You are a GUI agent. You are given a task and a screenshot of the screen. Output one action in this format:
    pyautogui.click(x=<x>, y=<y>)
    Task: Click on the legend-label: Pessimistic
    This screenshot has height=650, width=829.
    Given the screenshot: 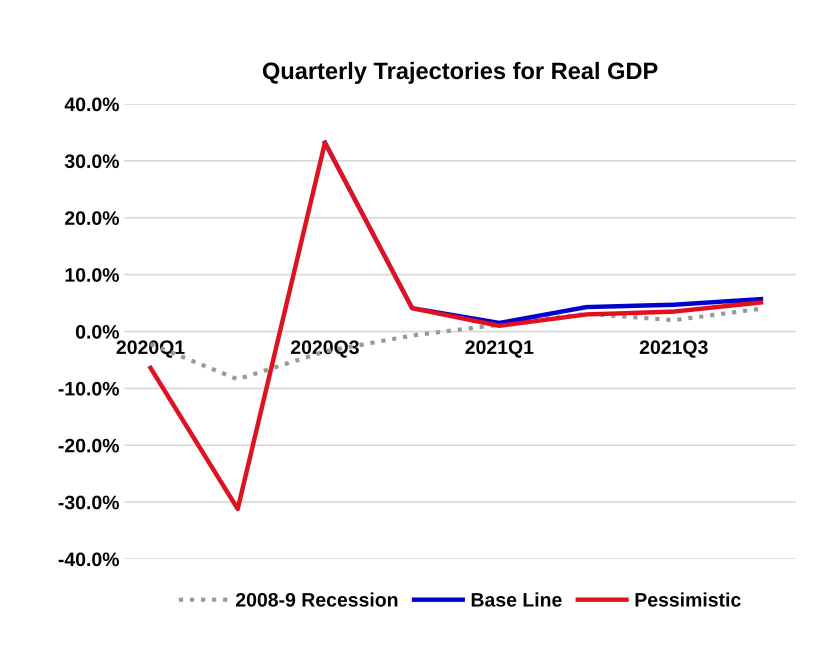 What is the action you would take?
    pyautogui.click(x=688, y=599)
    